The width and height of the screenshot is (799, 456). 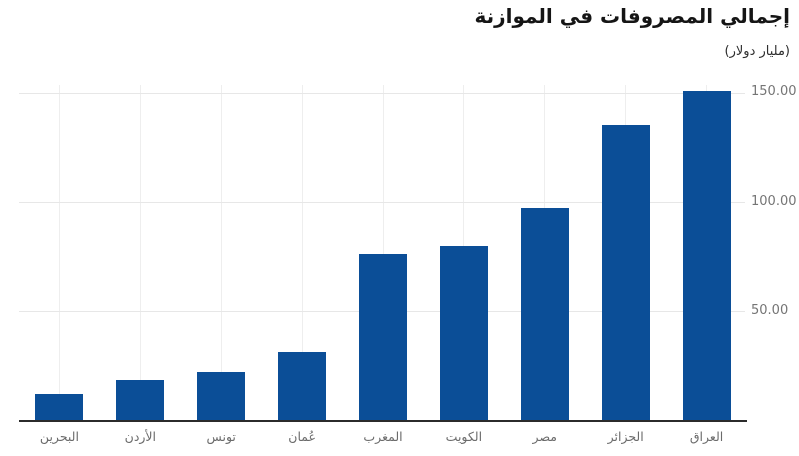 What do you see at coordinates (774, 201) in the screenshot?
I see `y-axis-tick-label: 100.00` at bounding box center [774, 201].